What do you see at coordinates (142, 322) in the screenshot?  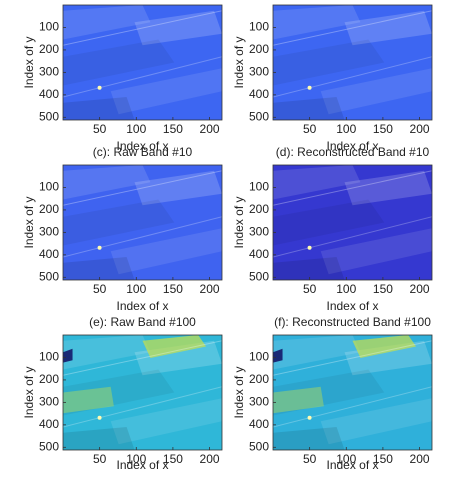 I see `panel-title: (e): Raw Band #100` at bounding box center [142, 322].